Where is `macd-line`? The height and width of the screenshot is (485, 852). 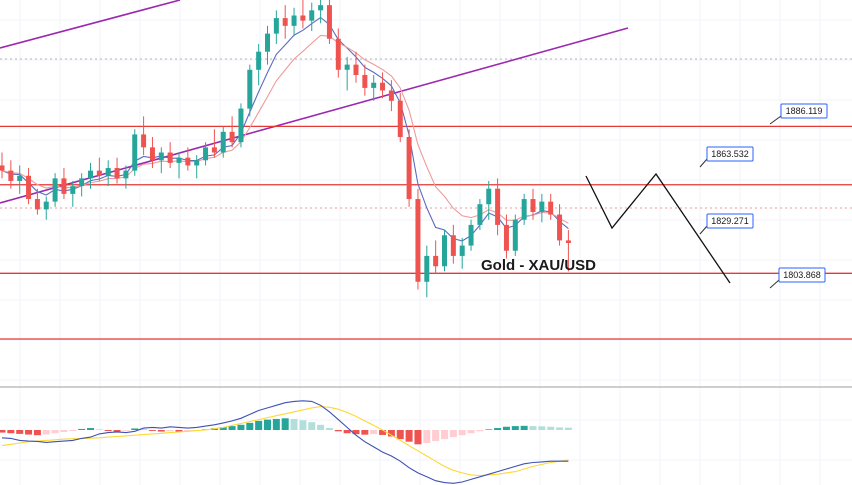
macd-line is located at coordinates (285, 442).